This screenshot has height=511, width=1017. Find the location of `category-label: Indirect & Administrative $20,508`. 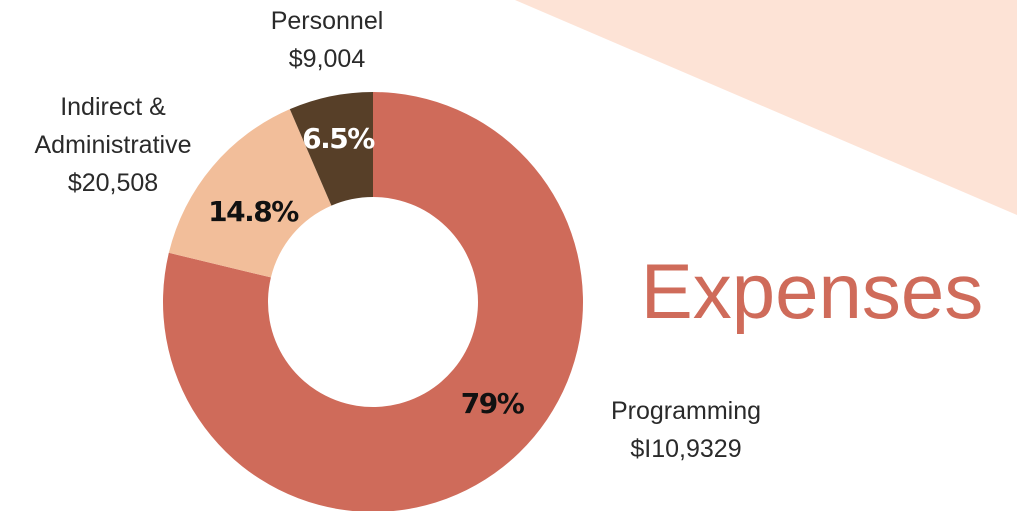

category-label: Indirect & Administrative $20,508 is located at coordinates (116, 145).